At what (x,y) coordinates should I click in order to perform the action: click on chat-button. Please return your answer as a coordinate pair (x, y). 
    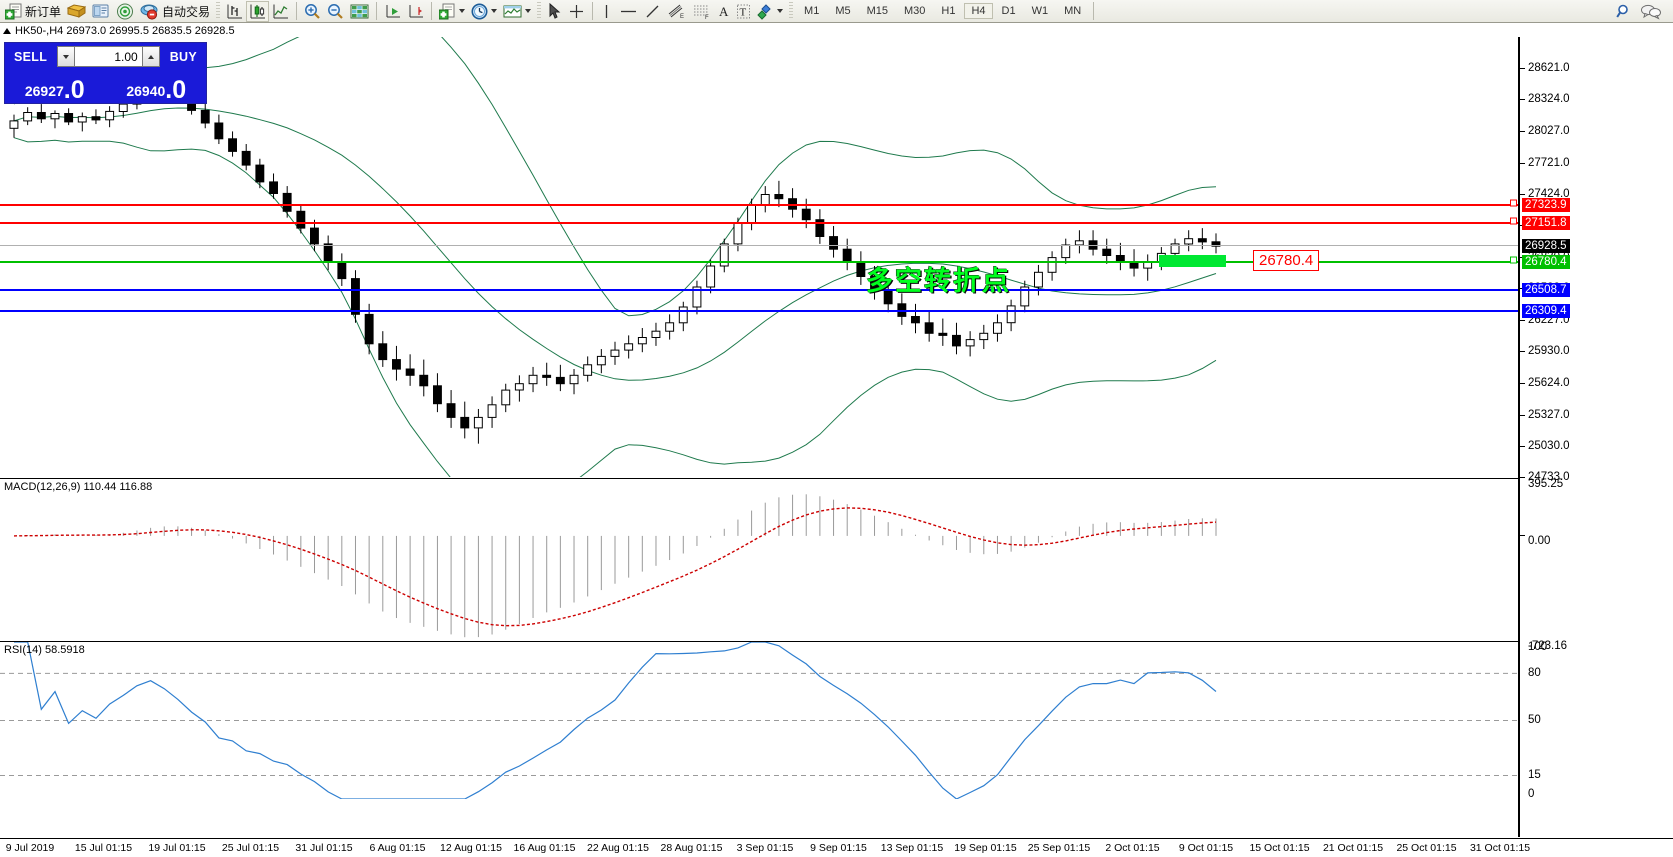
    Looking at the image, I should click on (1651, 11).